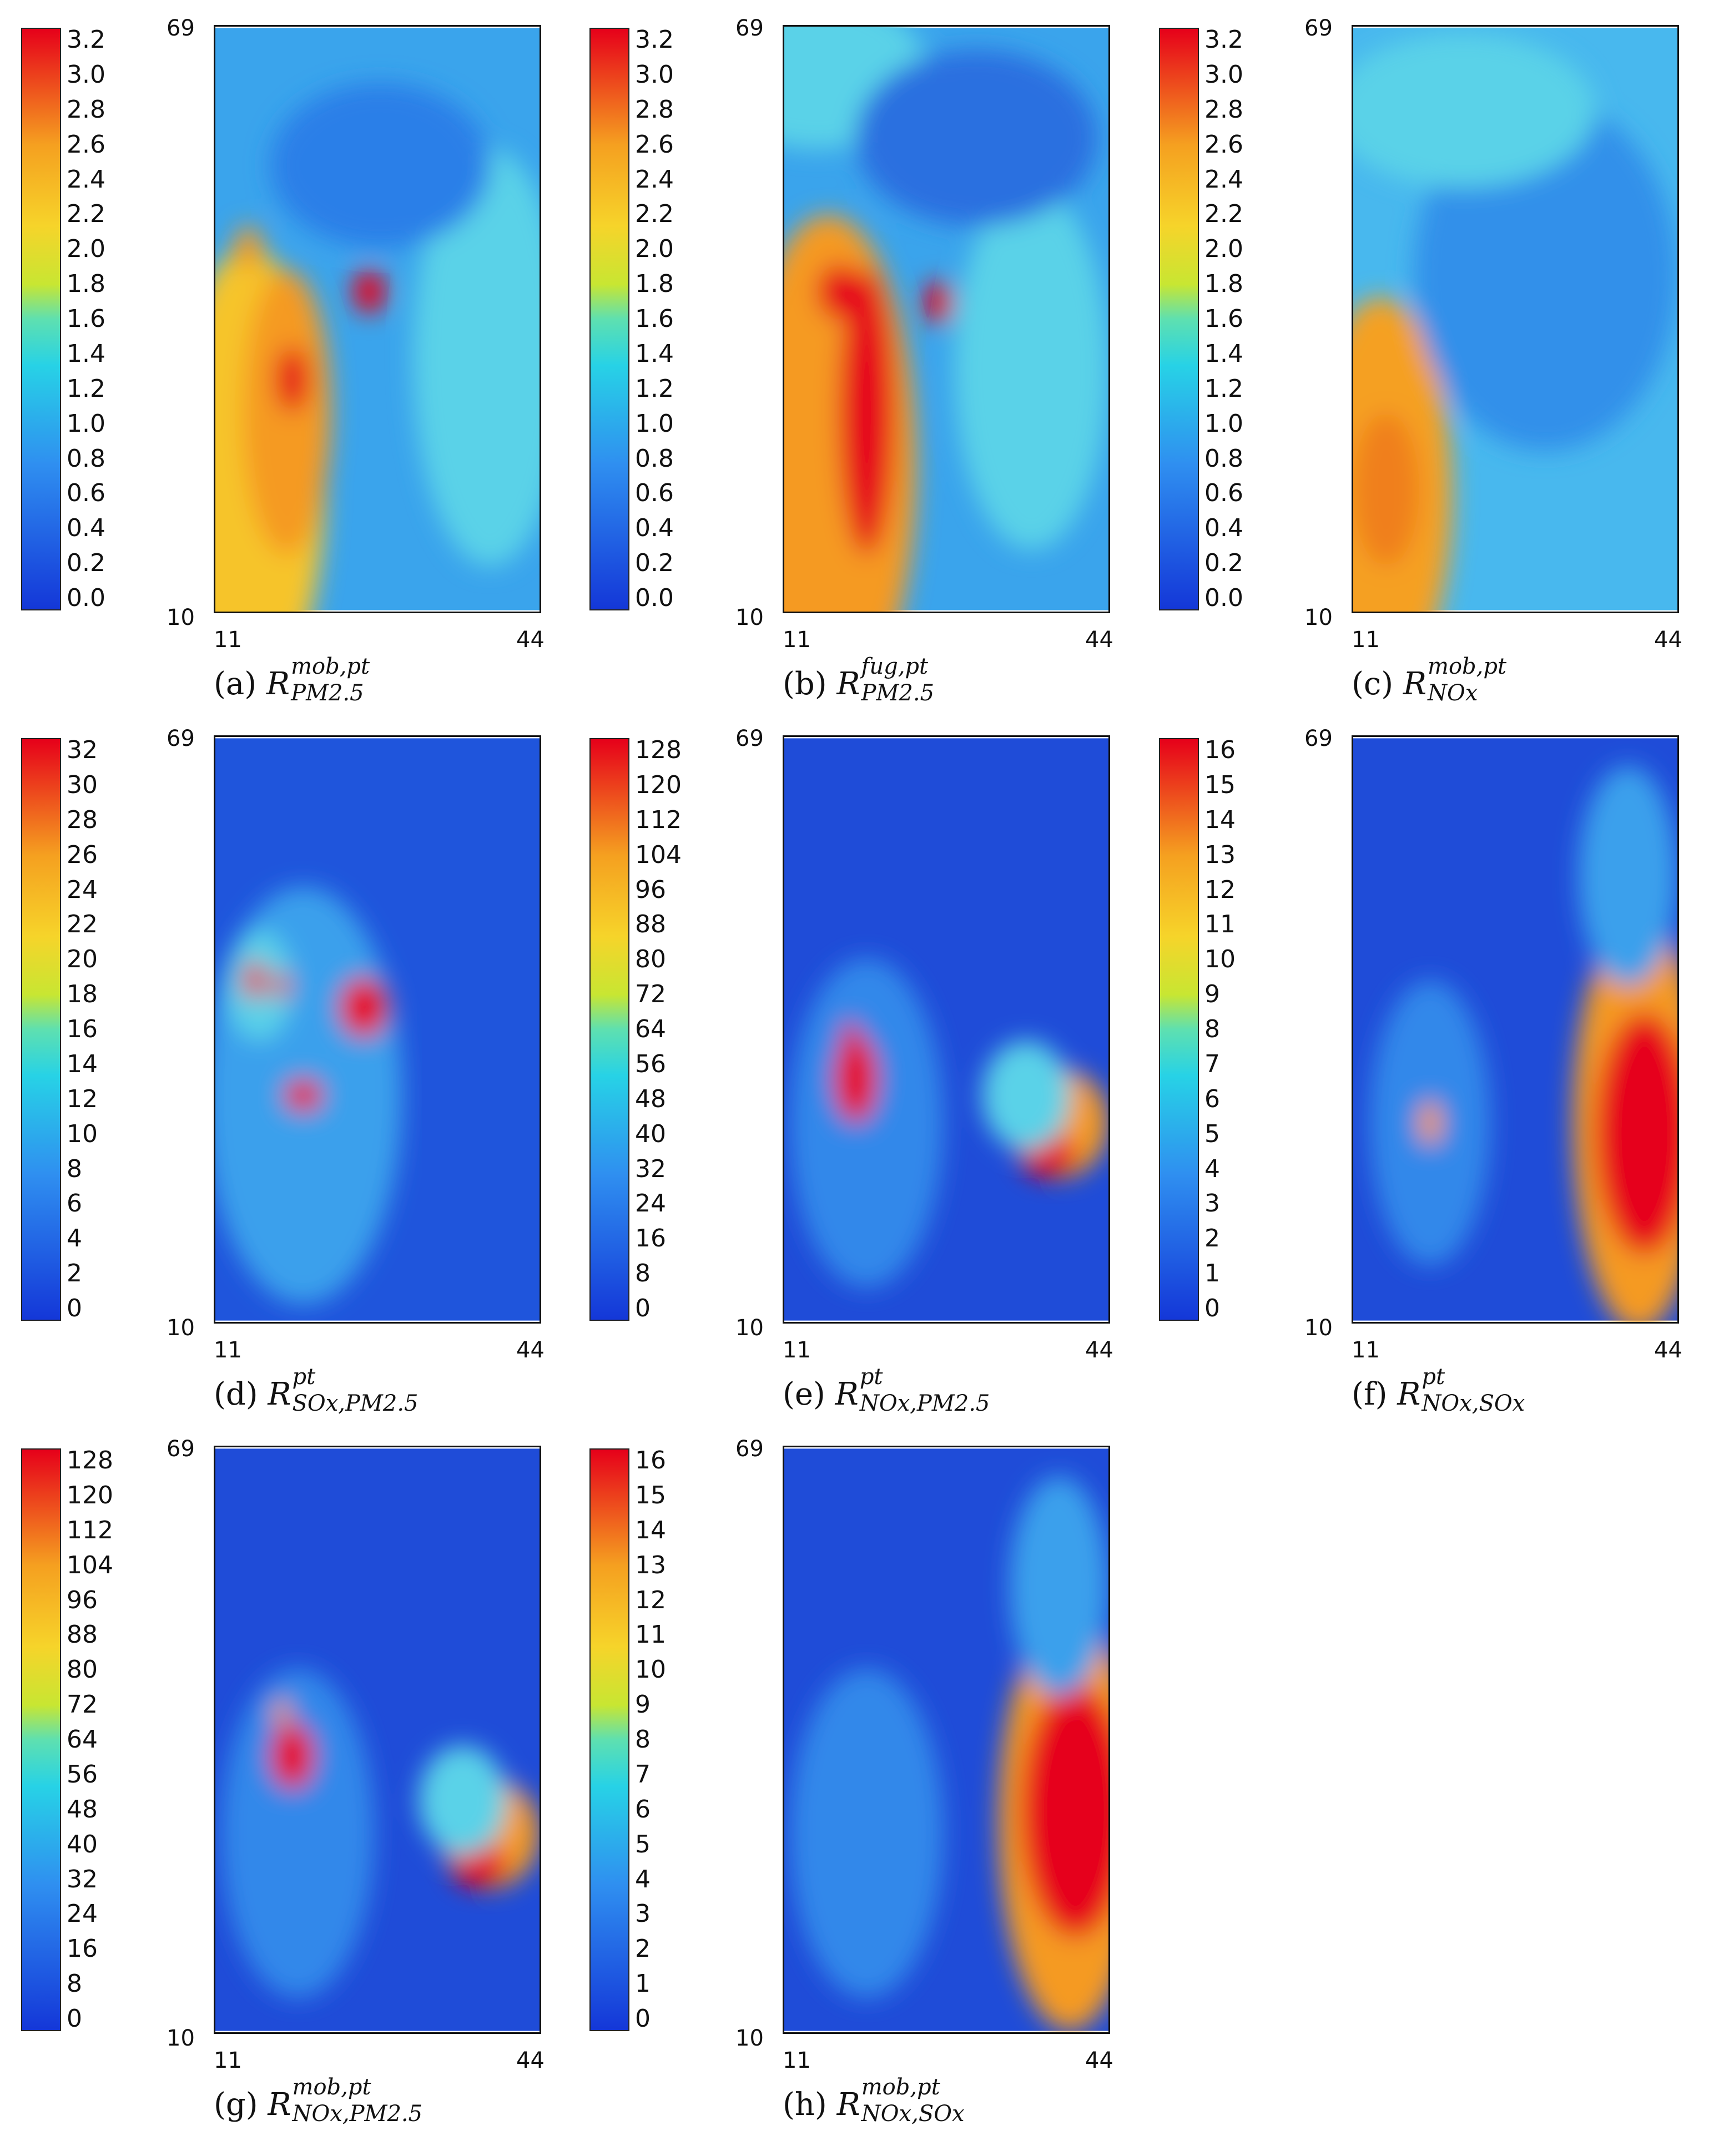 The image size is (1729, 2156). I want to click on colorbar-tick-label: 0.8, so click(1223, 458).